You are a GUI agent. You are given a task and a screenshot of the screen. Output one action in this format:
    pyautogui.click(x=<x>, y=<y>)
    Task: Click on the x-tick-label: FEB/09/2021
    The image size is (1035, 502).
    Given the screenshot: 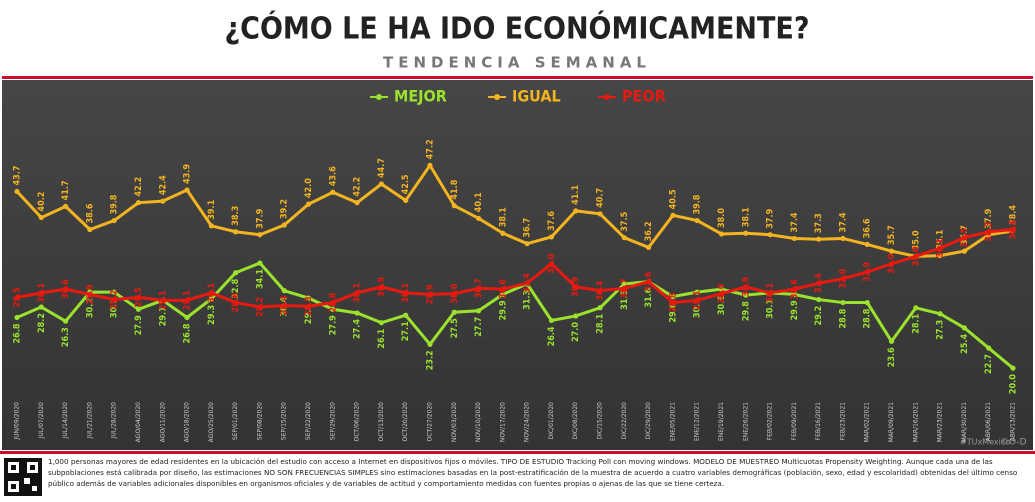 What is the action you would take?
    pyautogui.click(x=794, y=421)
    